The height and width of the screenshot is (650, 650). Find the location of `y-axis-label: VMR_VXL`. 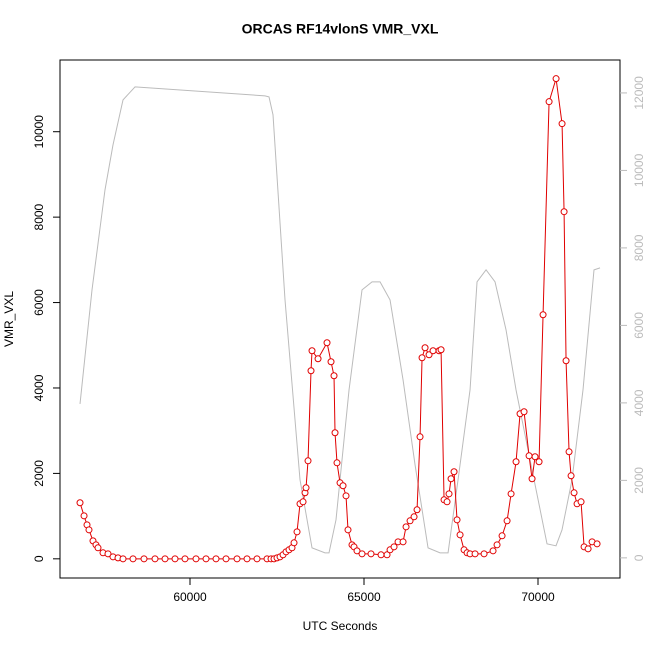

y-axis-label: VMR_VXL is located at coordinates (9, 319).